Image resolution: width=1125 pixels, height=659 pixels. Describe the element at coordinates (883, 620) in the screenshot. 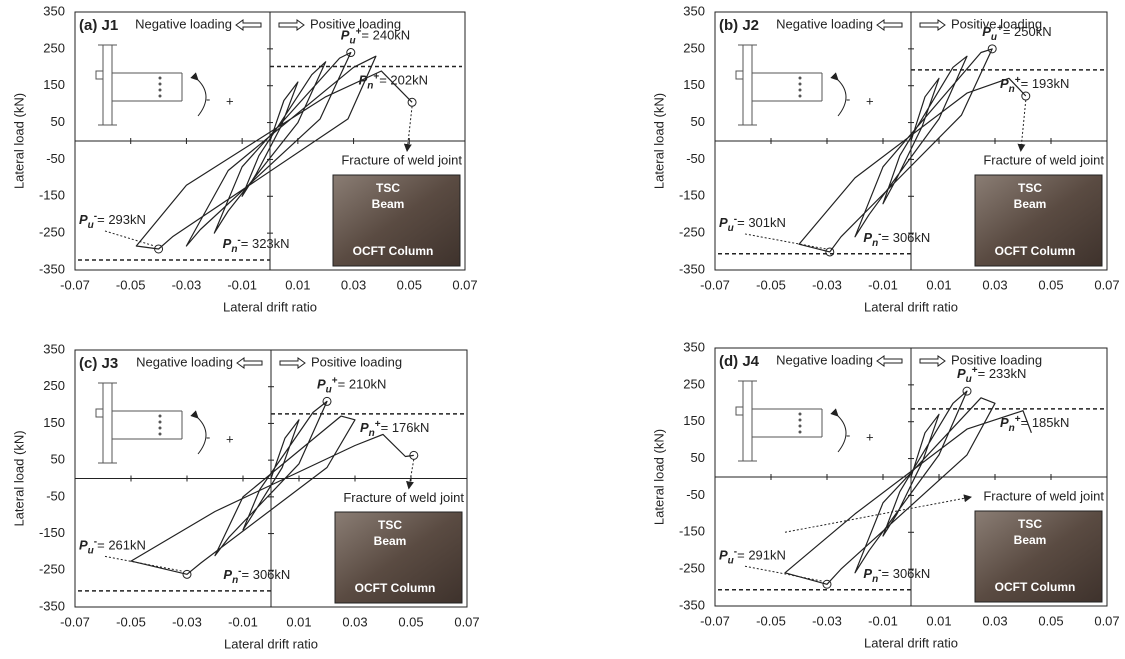

I see `x-tick-label: -0.01` at that location.